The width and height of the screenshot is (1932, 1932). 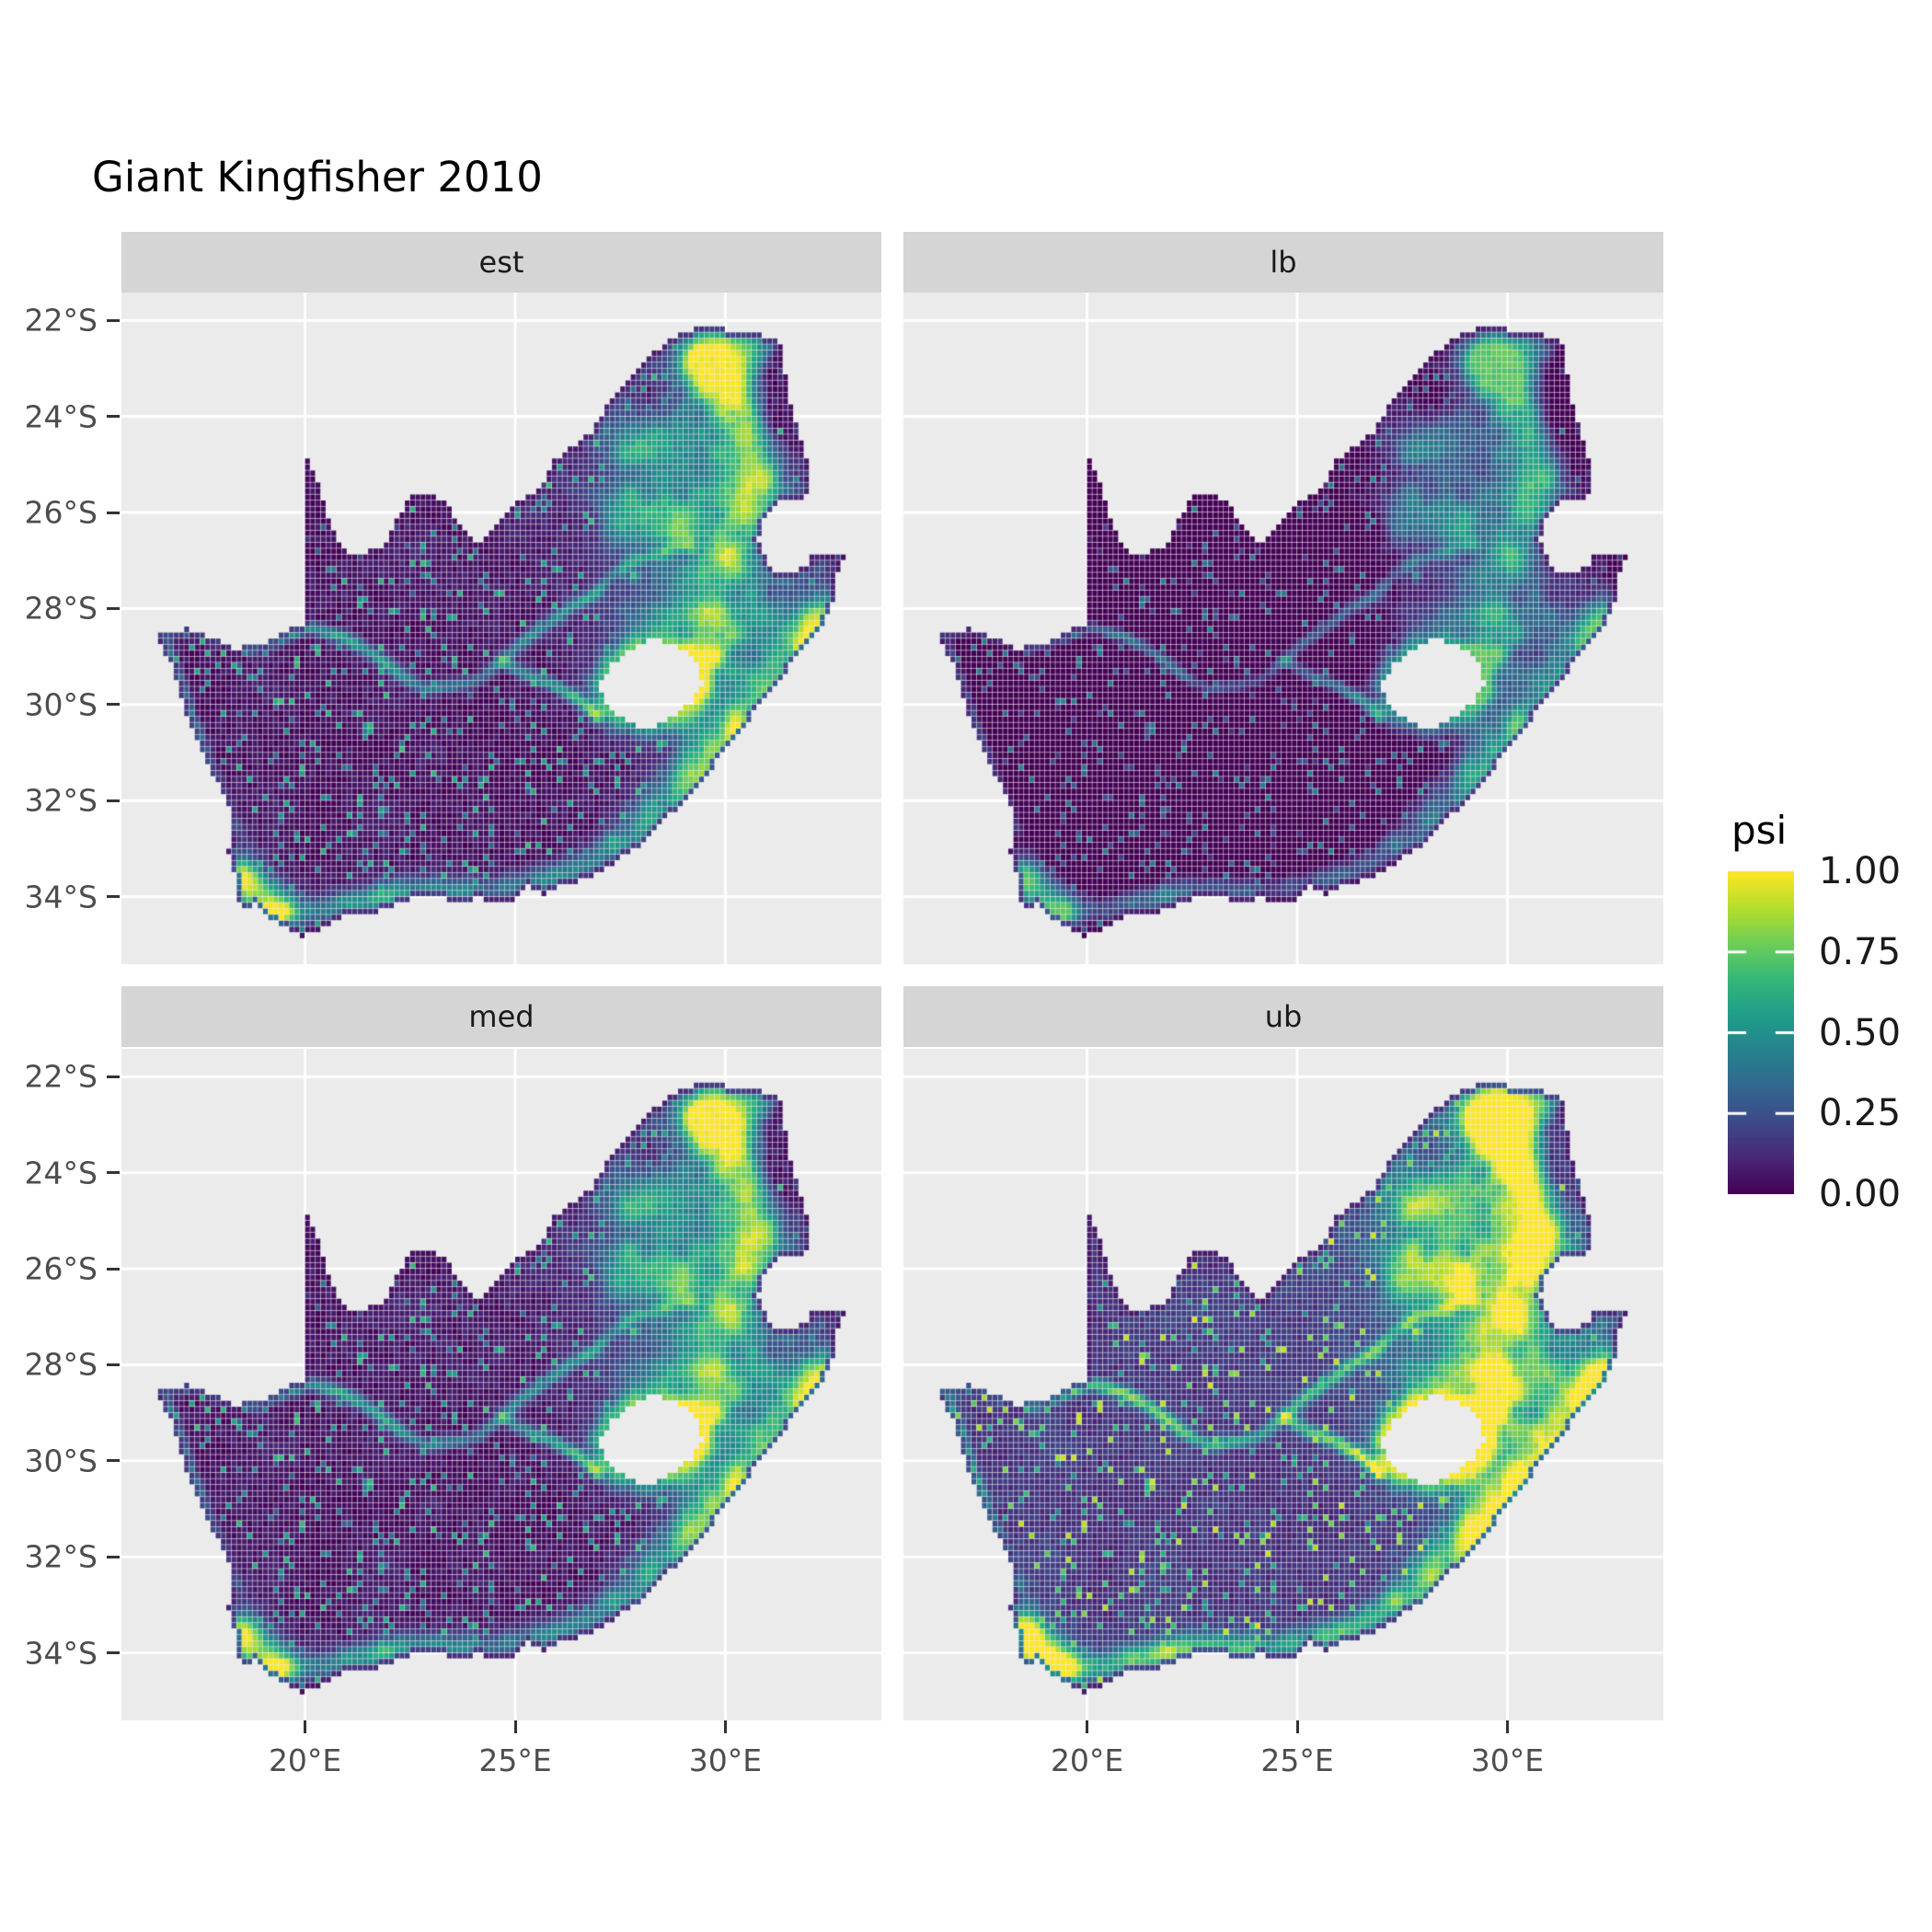 I want to click on facet-strip-ub: ub, so click(x=1283, y=1016).